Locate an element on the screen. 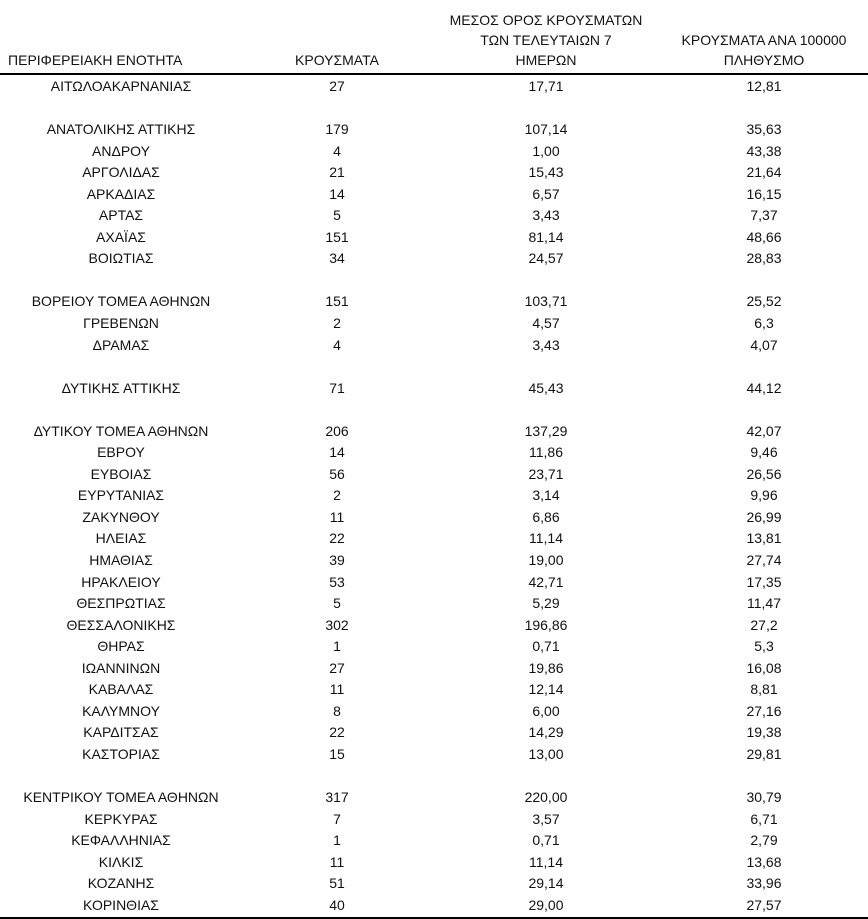  table-row: ΚΑΡΔΙΤΣΑΣ 22 14,29 19,38 is located at coordinates (434, 733).